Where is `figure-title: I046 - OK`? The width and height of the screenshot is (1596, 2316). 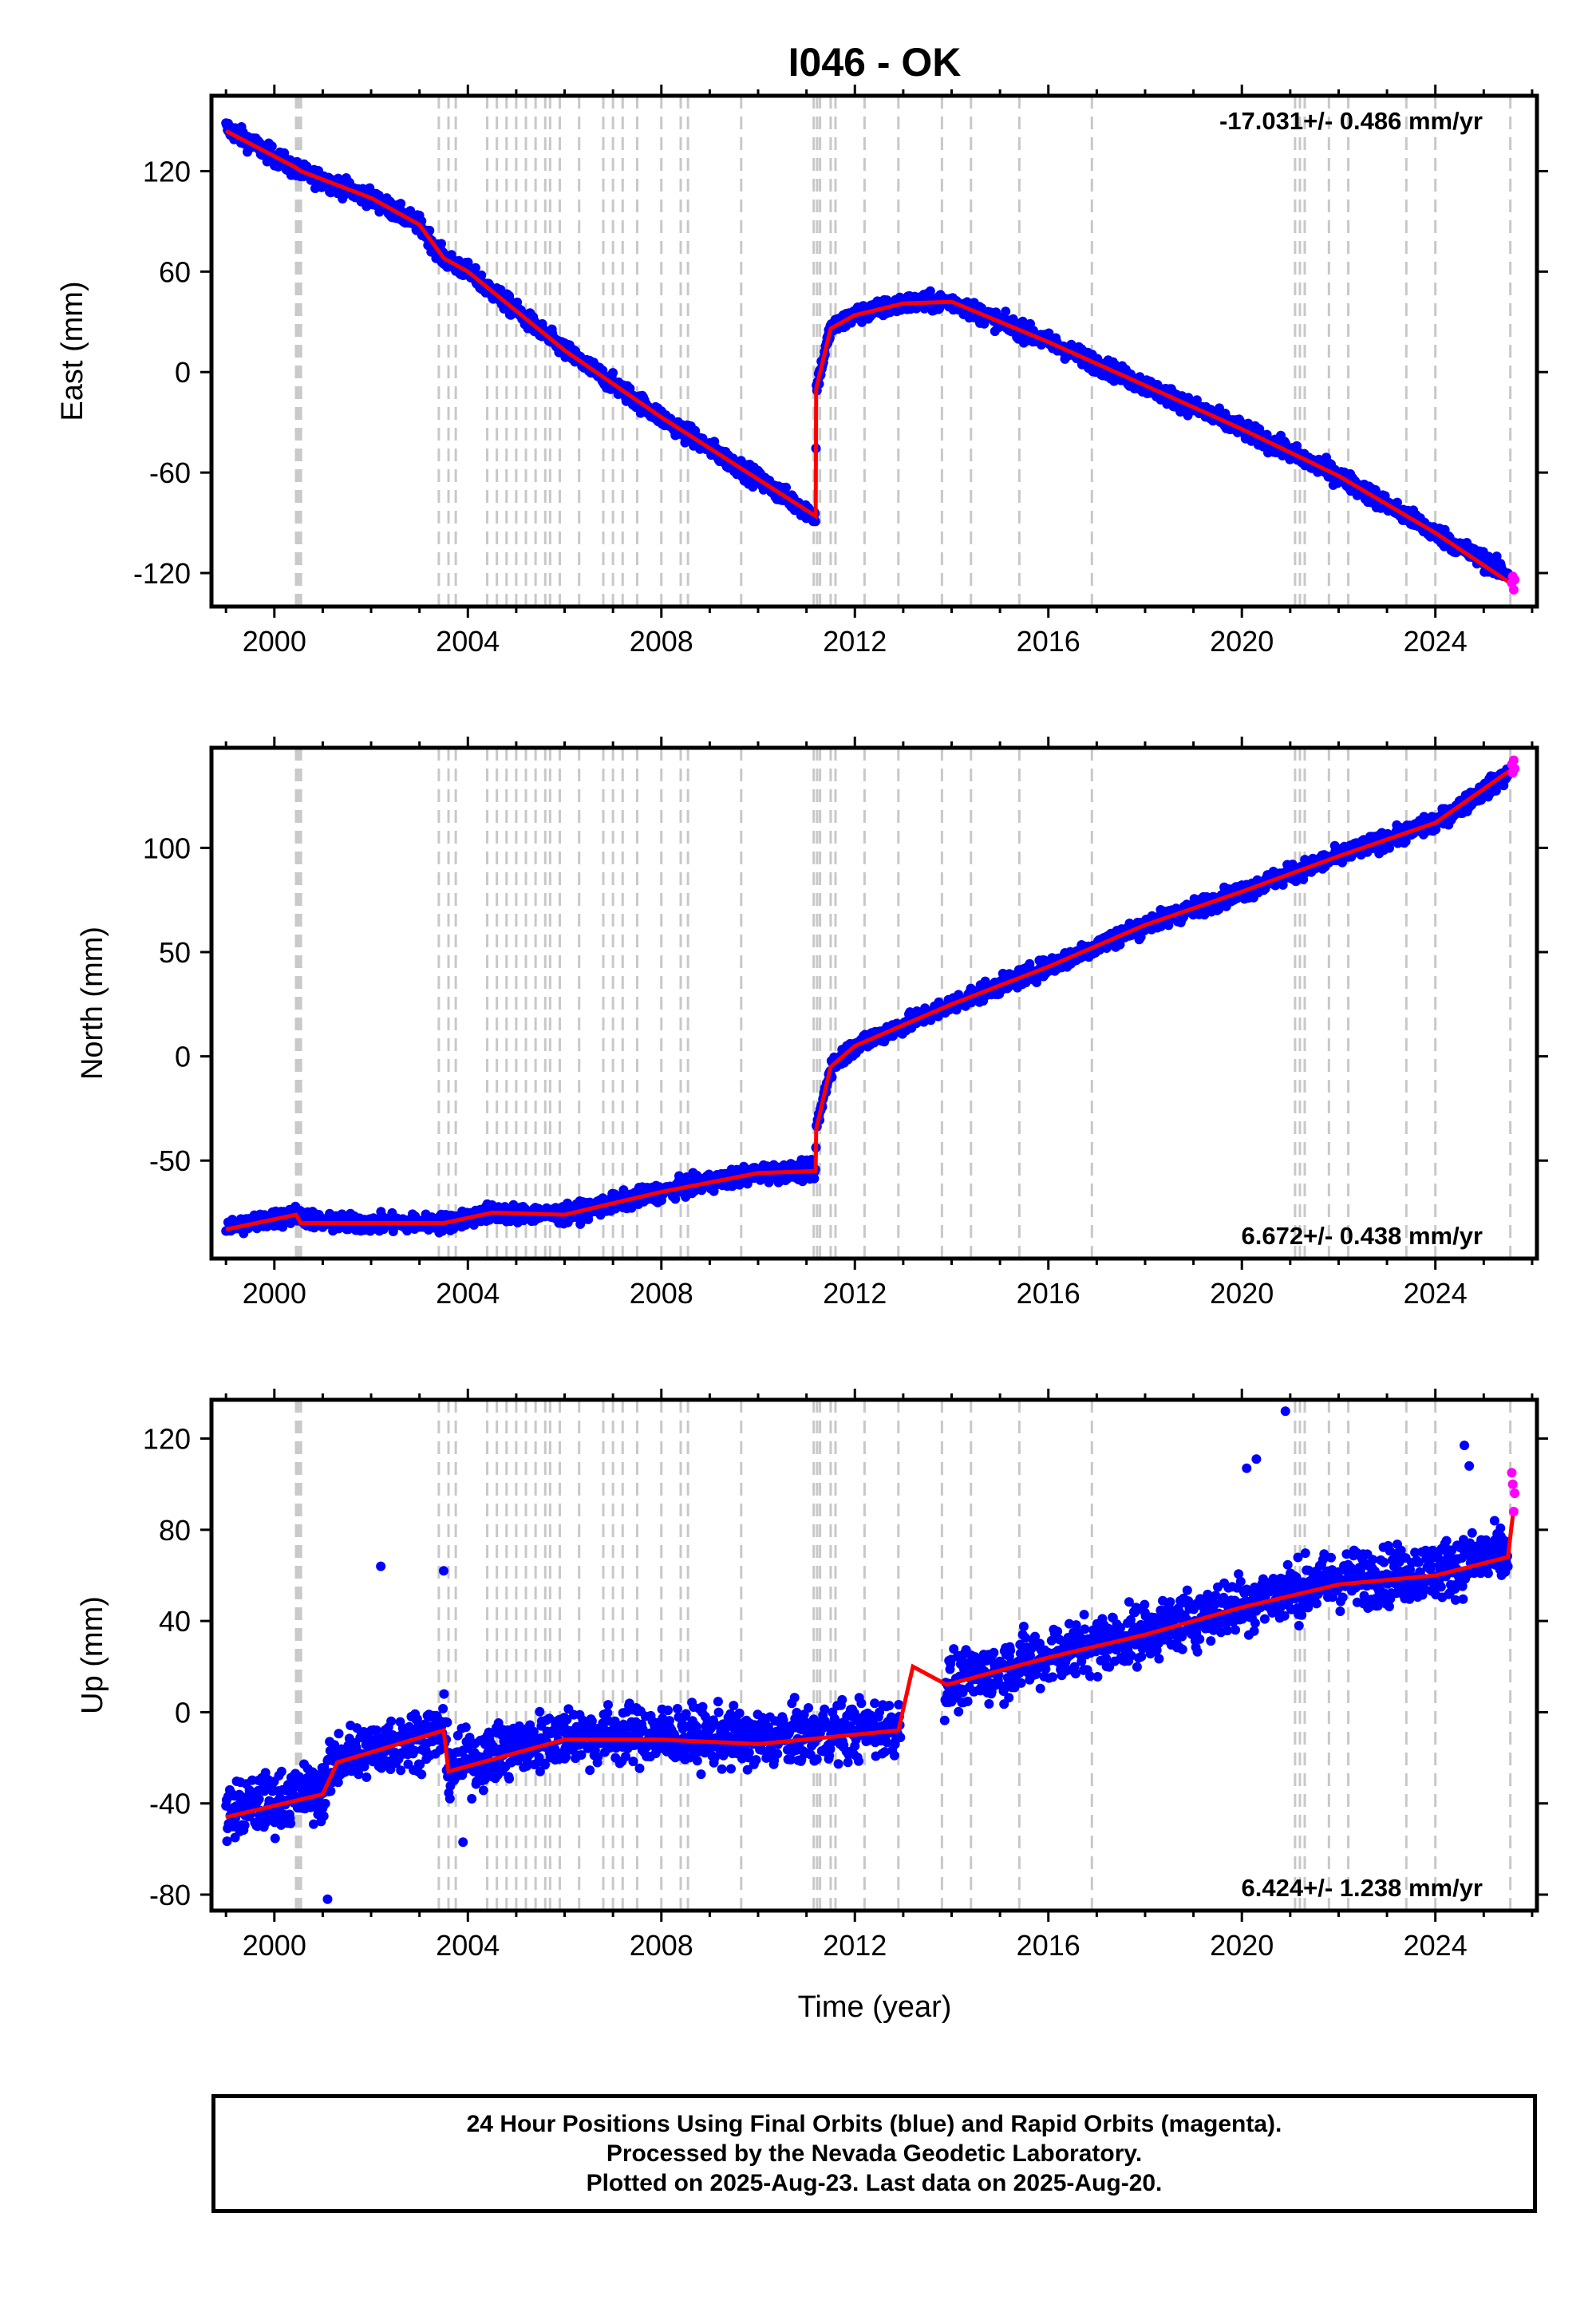
figure-title: I046 - OK is located at coordinates (875, 62).